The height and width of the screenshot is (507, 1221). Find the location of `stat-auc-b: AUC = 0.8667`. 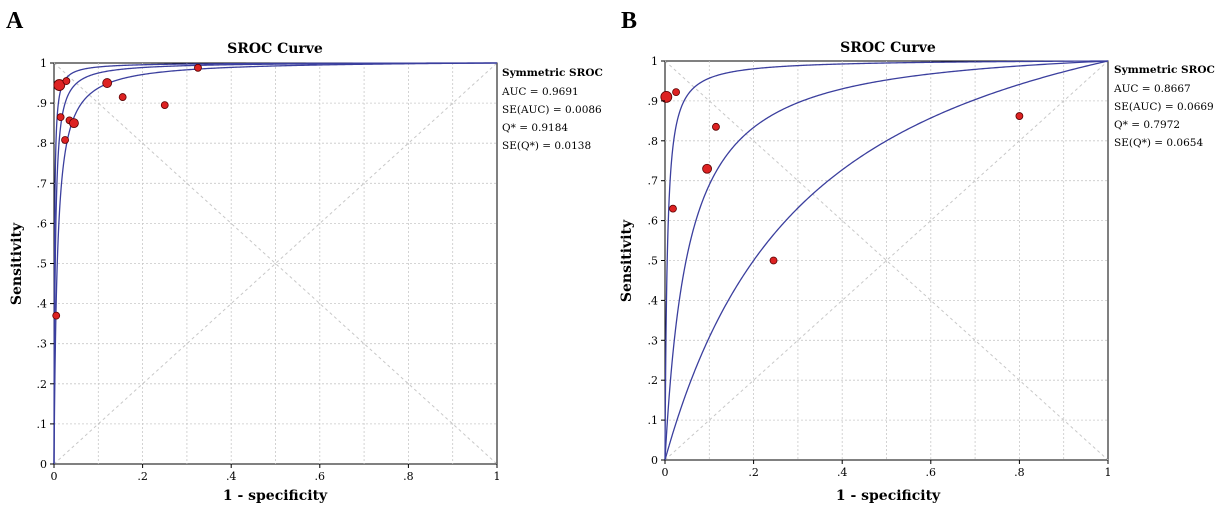

stat-auc-b: AUC = 0.8667 is located at coordinates (1152, 89).